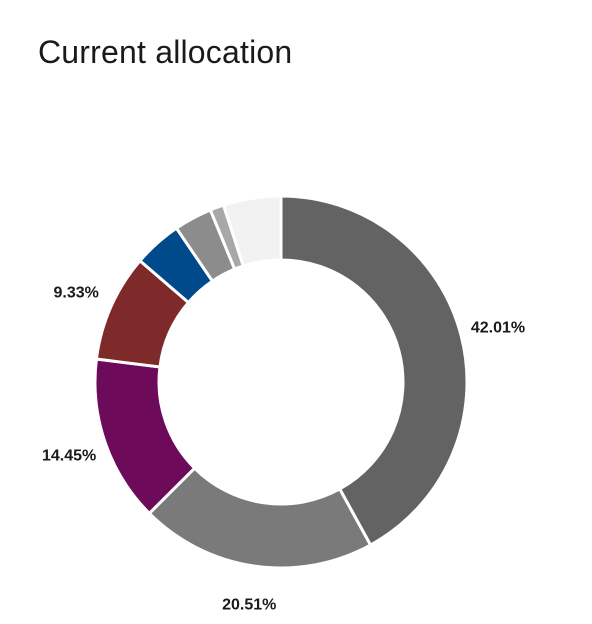  Describe the element at coordinates (69, 456) in the screenshot. I see `slice-label-3: 14.45%` at that location.